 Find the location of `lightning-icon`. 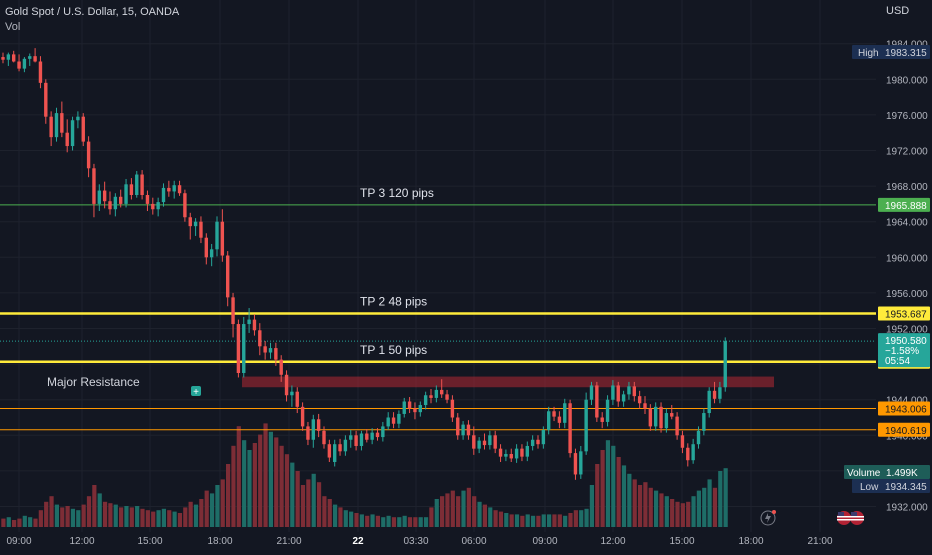

lightning-icon is located at coordinates (768, 518).